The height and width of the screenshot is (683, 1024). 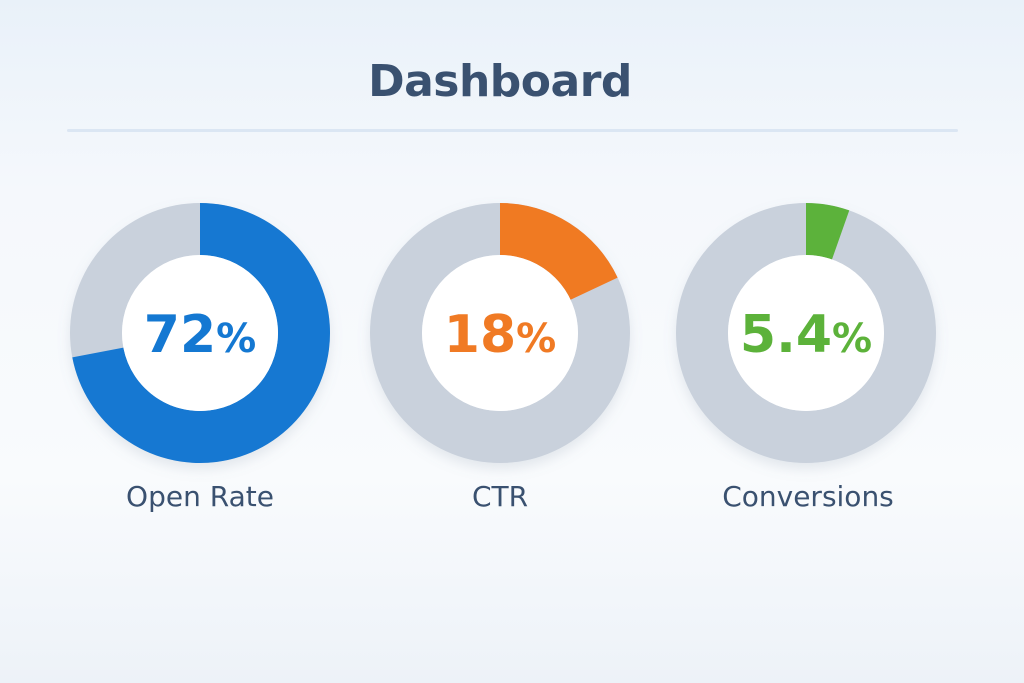 I want to click on conversions-donut, so click(x=806, y=333).